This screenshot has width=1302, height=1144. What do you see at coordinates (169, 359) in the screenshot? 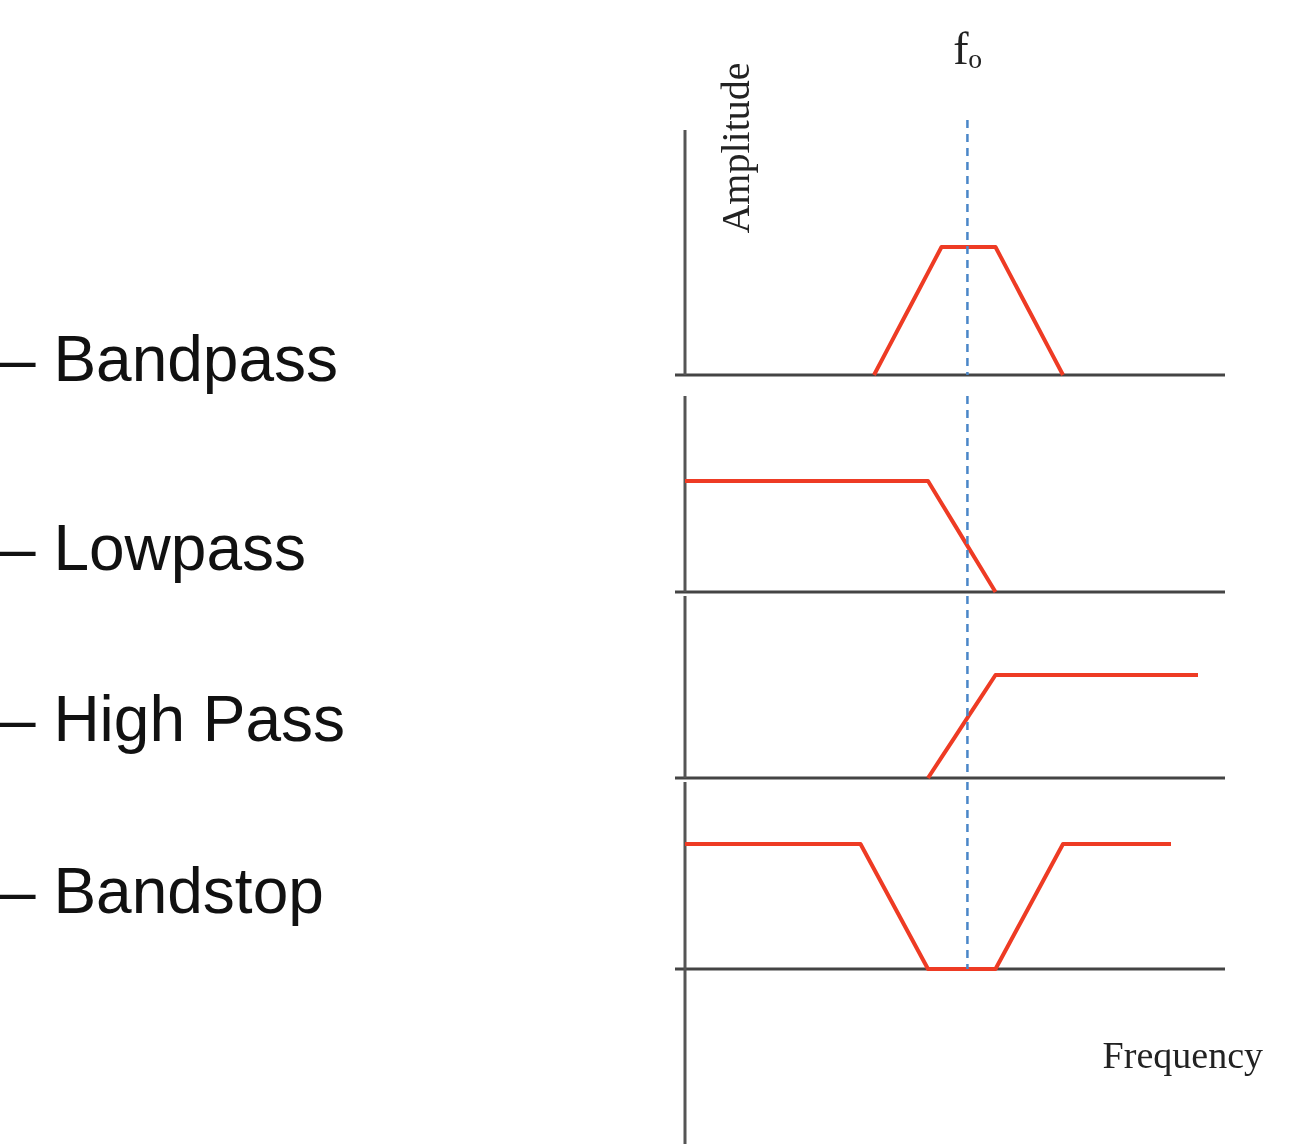
I see `text: – Bandpass` at bounding box center [169, 359].